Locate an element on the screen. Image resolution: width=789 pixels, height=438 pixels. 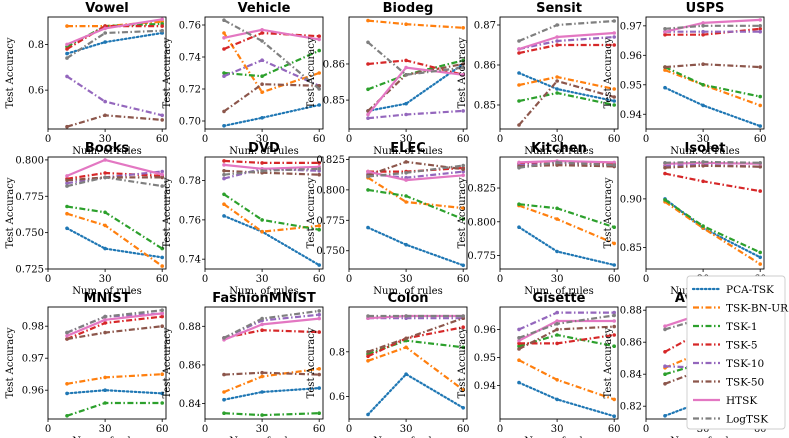
y-tick-label: 0.76 is located at coordinates (190, 220).